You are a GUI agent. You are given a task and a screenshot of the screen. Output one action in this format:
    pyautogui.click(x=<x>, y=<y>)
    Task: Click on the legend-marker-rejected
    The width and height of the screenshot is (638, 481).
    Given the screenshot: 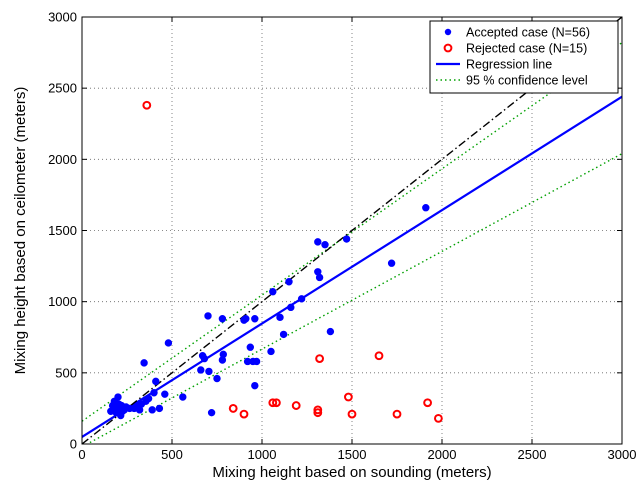 What is the action you would take?
    pyautogui.click(x=448, y=48)
    